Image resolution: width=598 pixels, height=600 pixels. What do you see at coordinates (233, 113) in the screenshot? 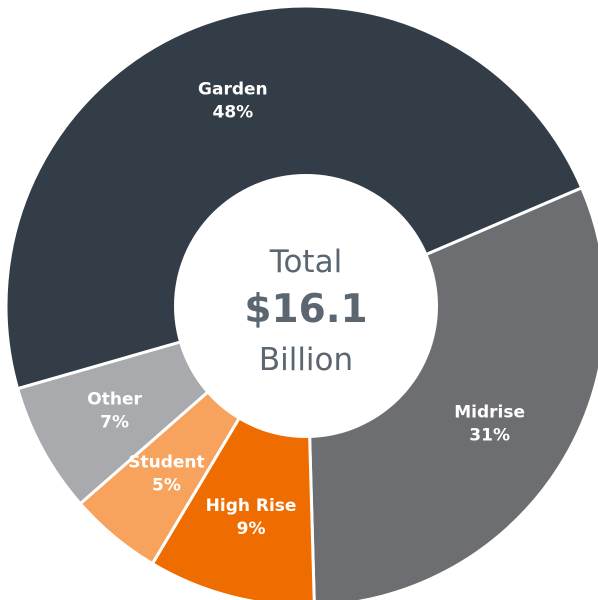
I see `slice-percent-garden: 48%` at bounding box center [233, 113].